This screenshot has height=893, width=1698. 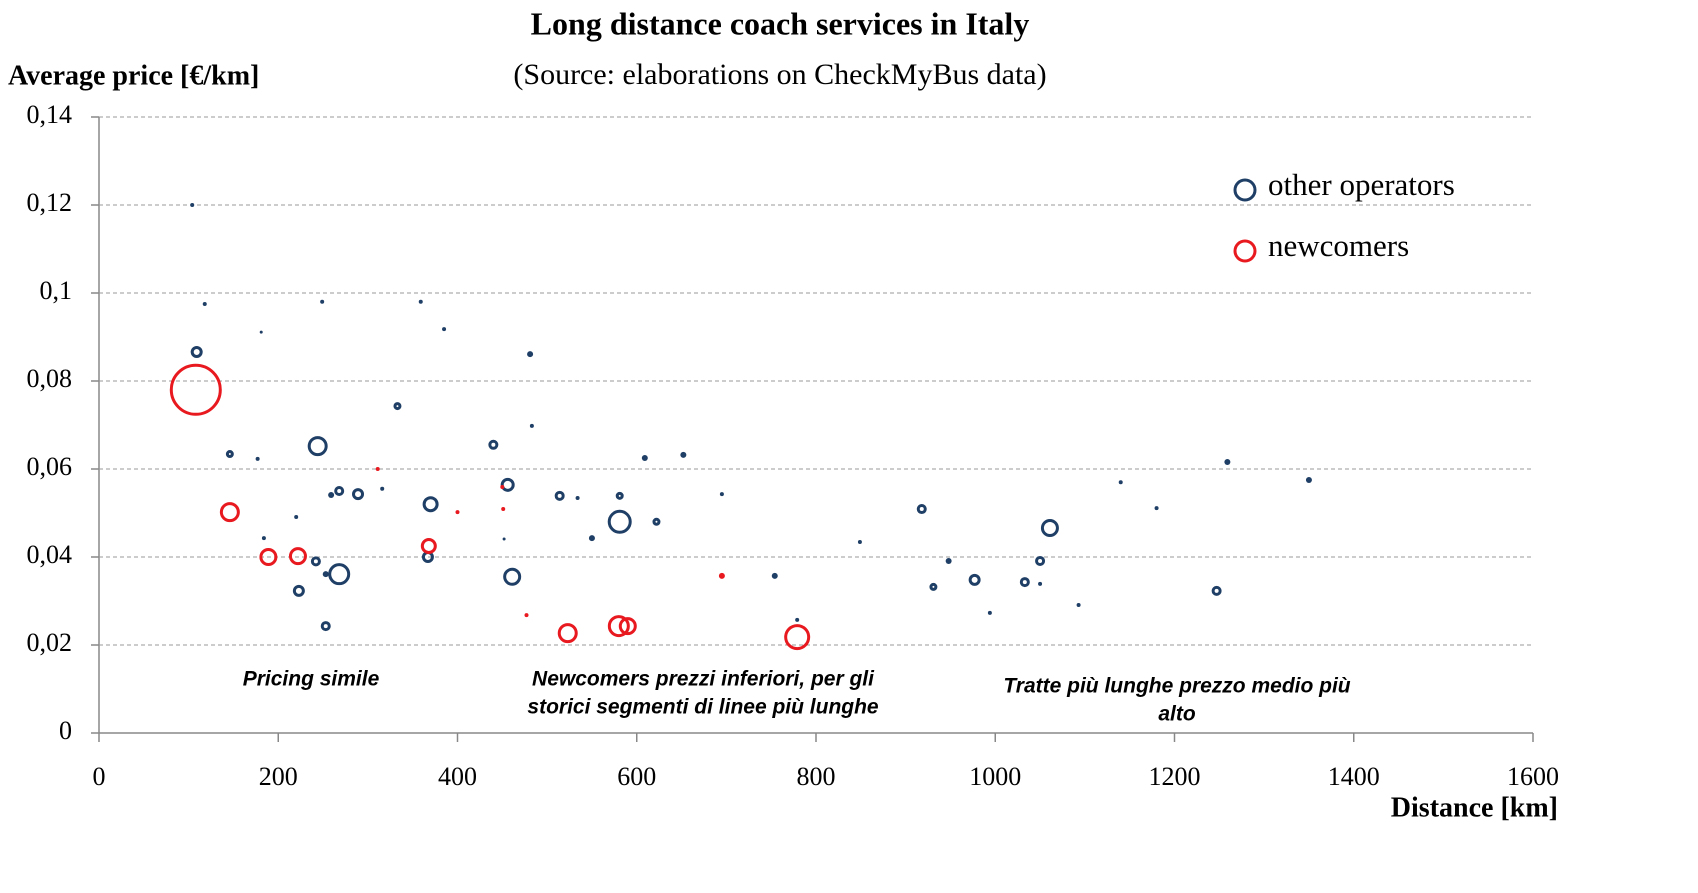 I want to click on x-tick-label: 1000, so click(x=995, y=776).